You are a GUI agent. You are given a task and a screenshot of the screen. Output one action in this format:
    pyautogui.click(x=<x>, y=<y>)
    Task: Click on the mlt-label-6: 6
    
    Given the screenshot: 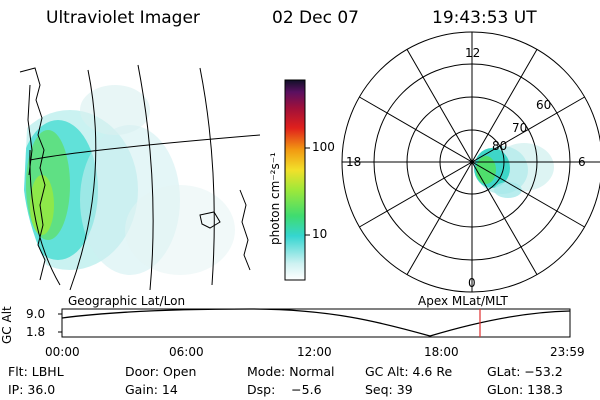 What is the action you would take?
    pyautogui.click(x=582, y=162)
    